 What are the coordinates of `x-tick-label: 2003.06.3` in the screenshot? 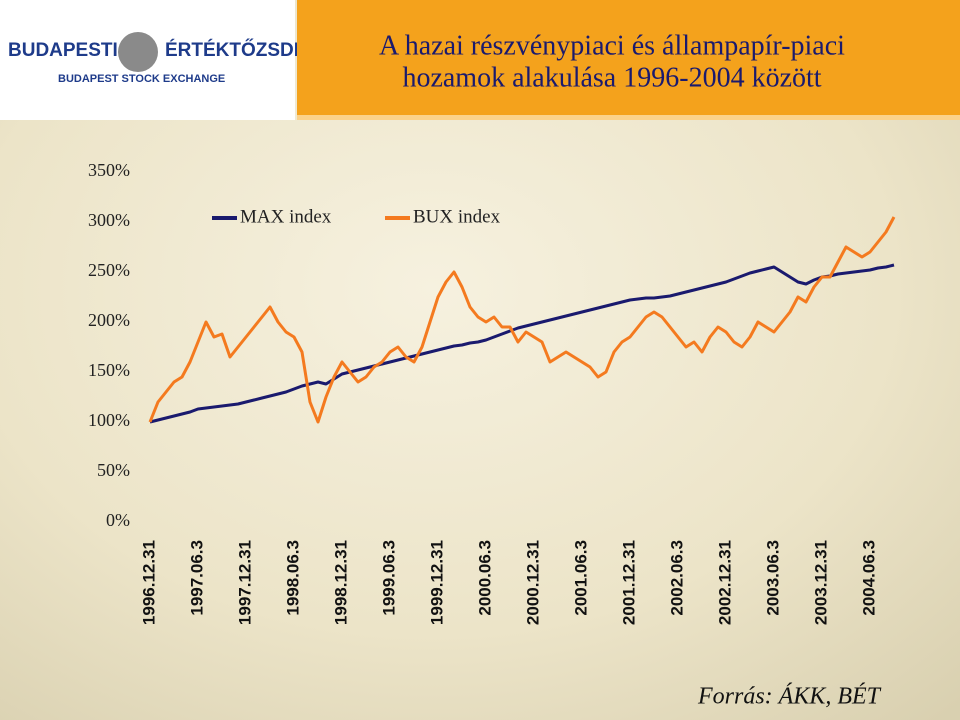 It's located at (772, 578).